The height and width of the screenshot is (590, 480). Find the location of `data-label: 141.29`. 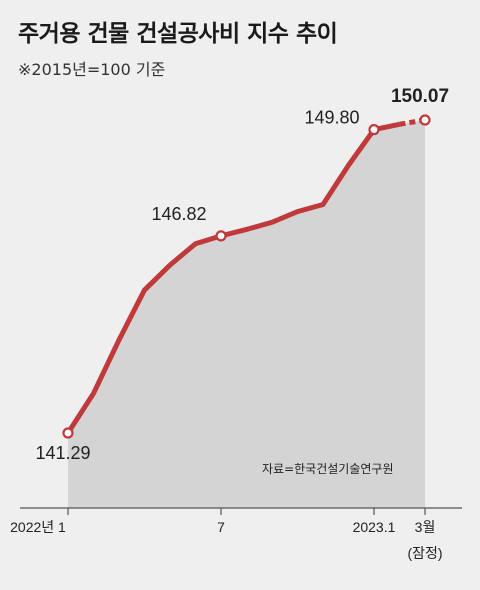

data-label: 141.29 is located at coordinates (62, 453).